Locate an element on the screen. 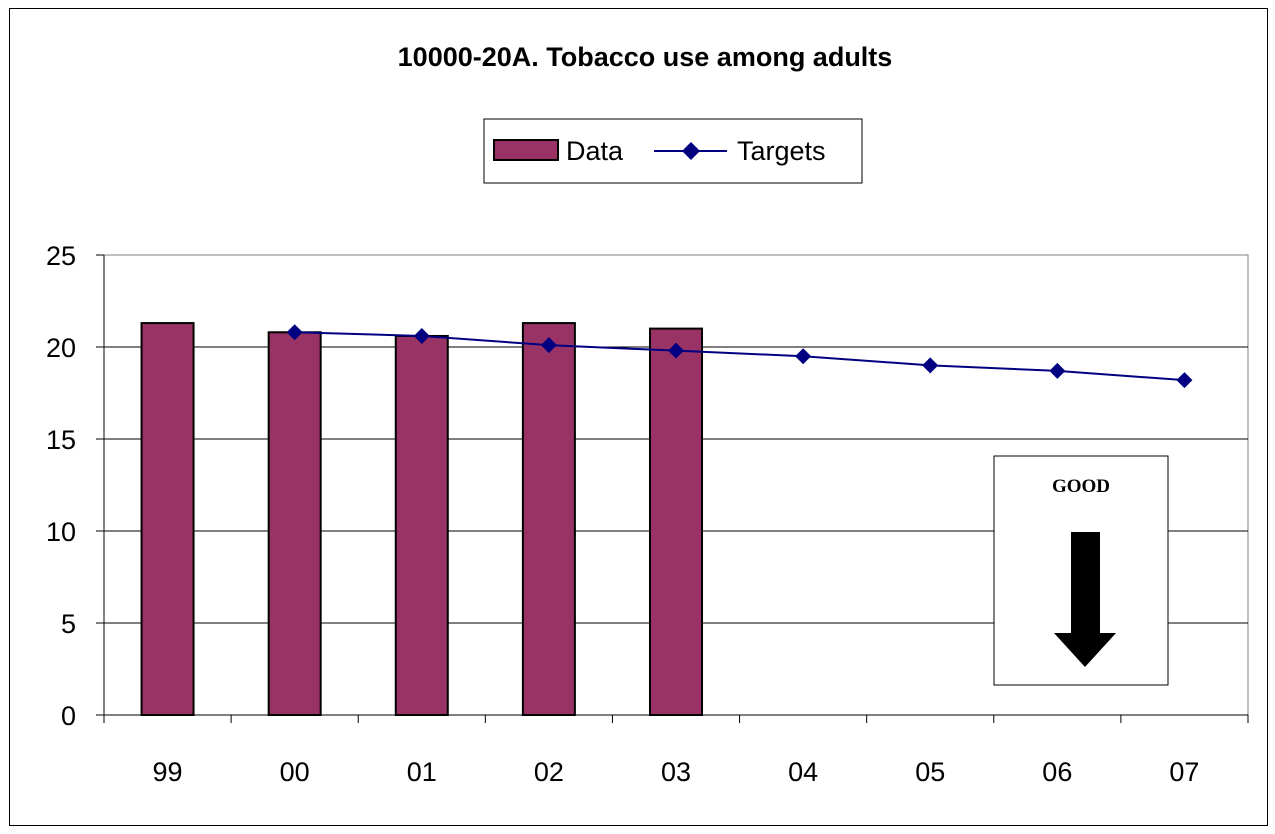  legend-label-data: Data is located at coordinates (595, 151).